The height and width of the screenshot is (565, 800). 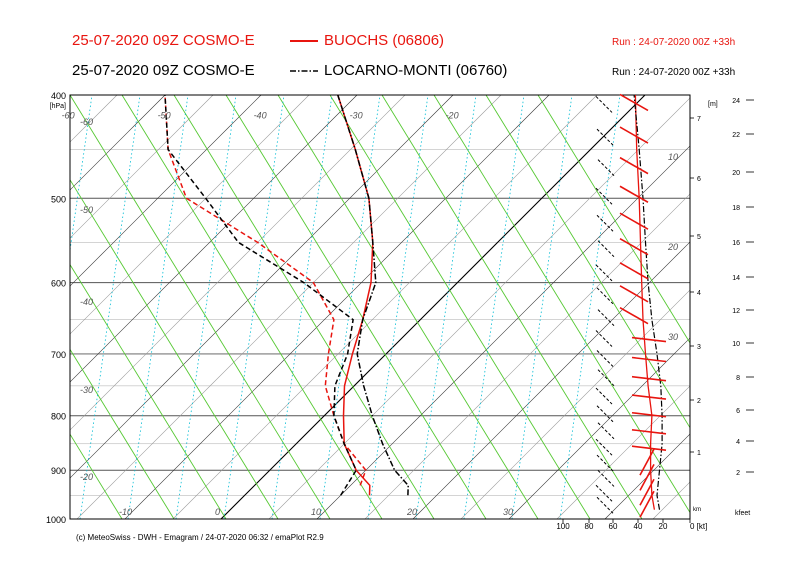 What do you see at coordinates (736, 278) in the screenshot?
I see `height-kfeet-label: 14` at bounding box center [736, 278].